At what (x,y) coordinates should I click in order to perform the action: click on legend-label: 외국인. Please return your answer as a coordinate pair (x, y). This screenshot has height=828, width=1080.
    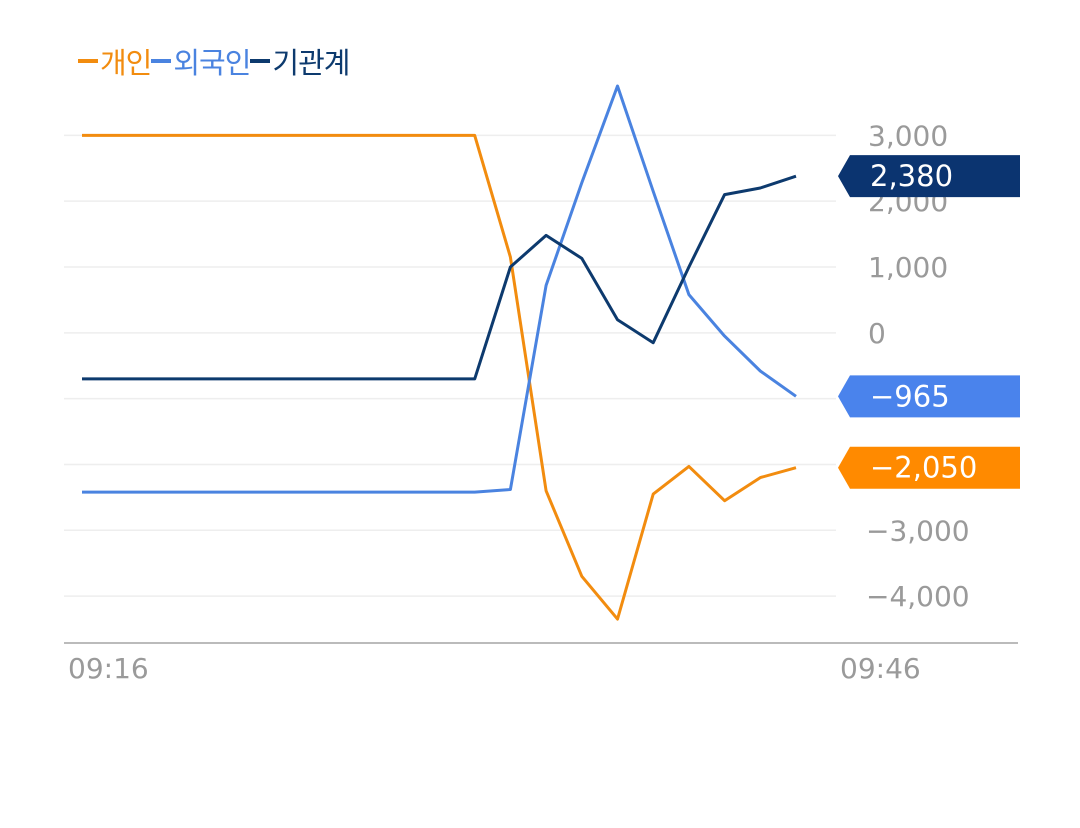
    Looking at the image, I should click on (212, 63).